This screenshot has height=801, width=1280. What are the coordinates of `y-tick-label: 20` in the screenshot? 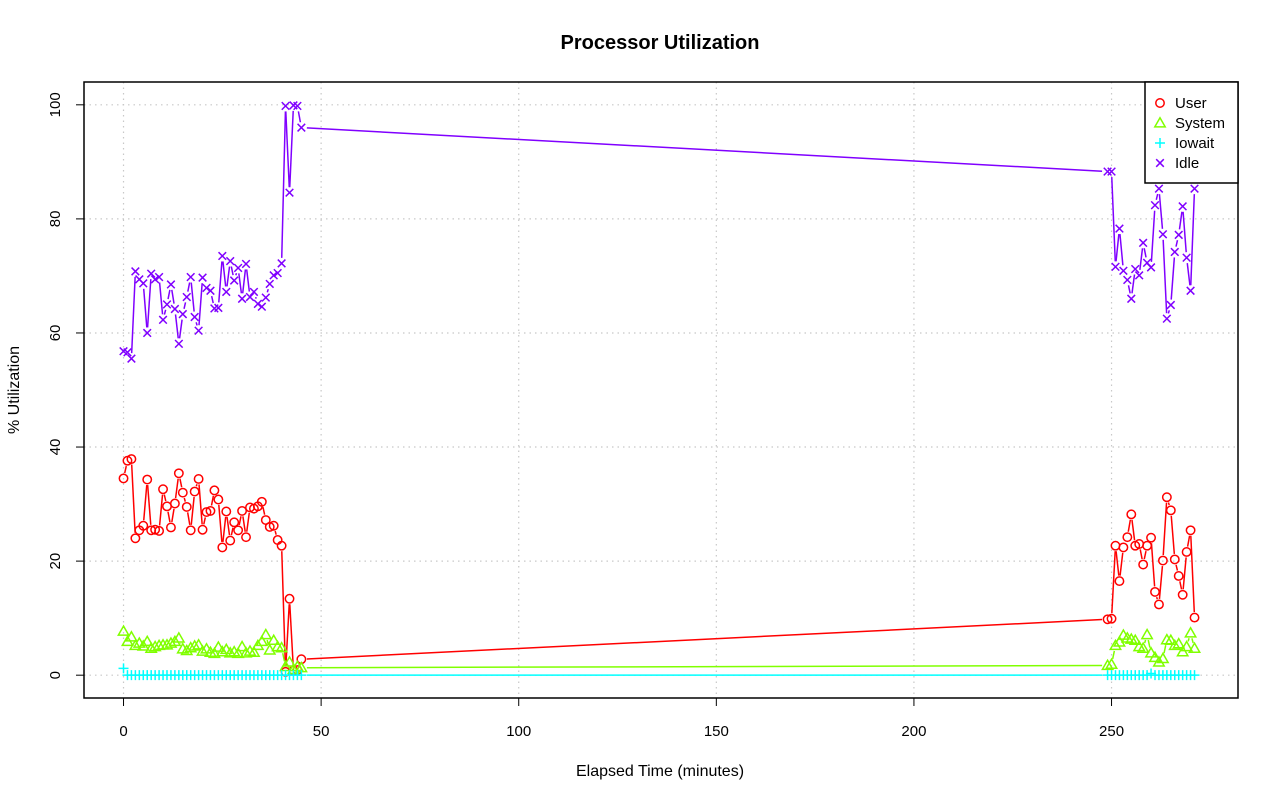 It's located at (55, 561).